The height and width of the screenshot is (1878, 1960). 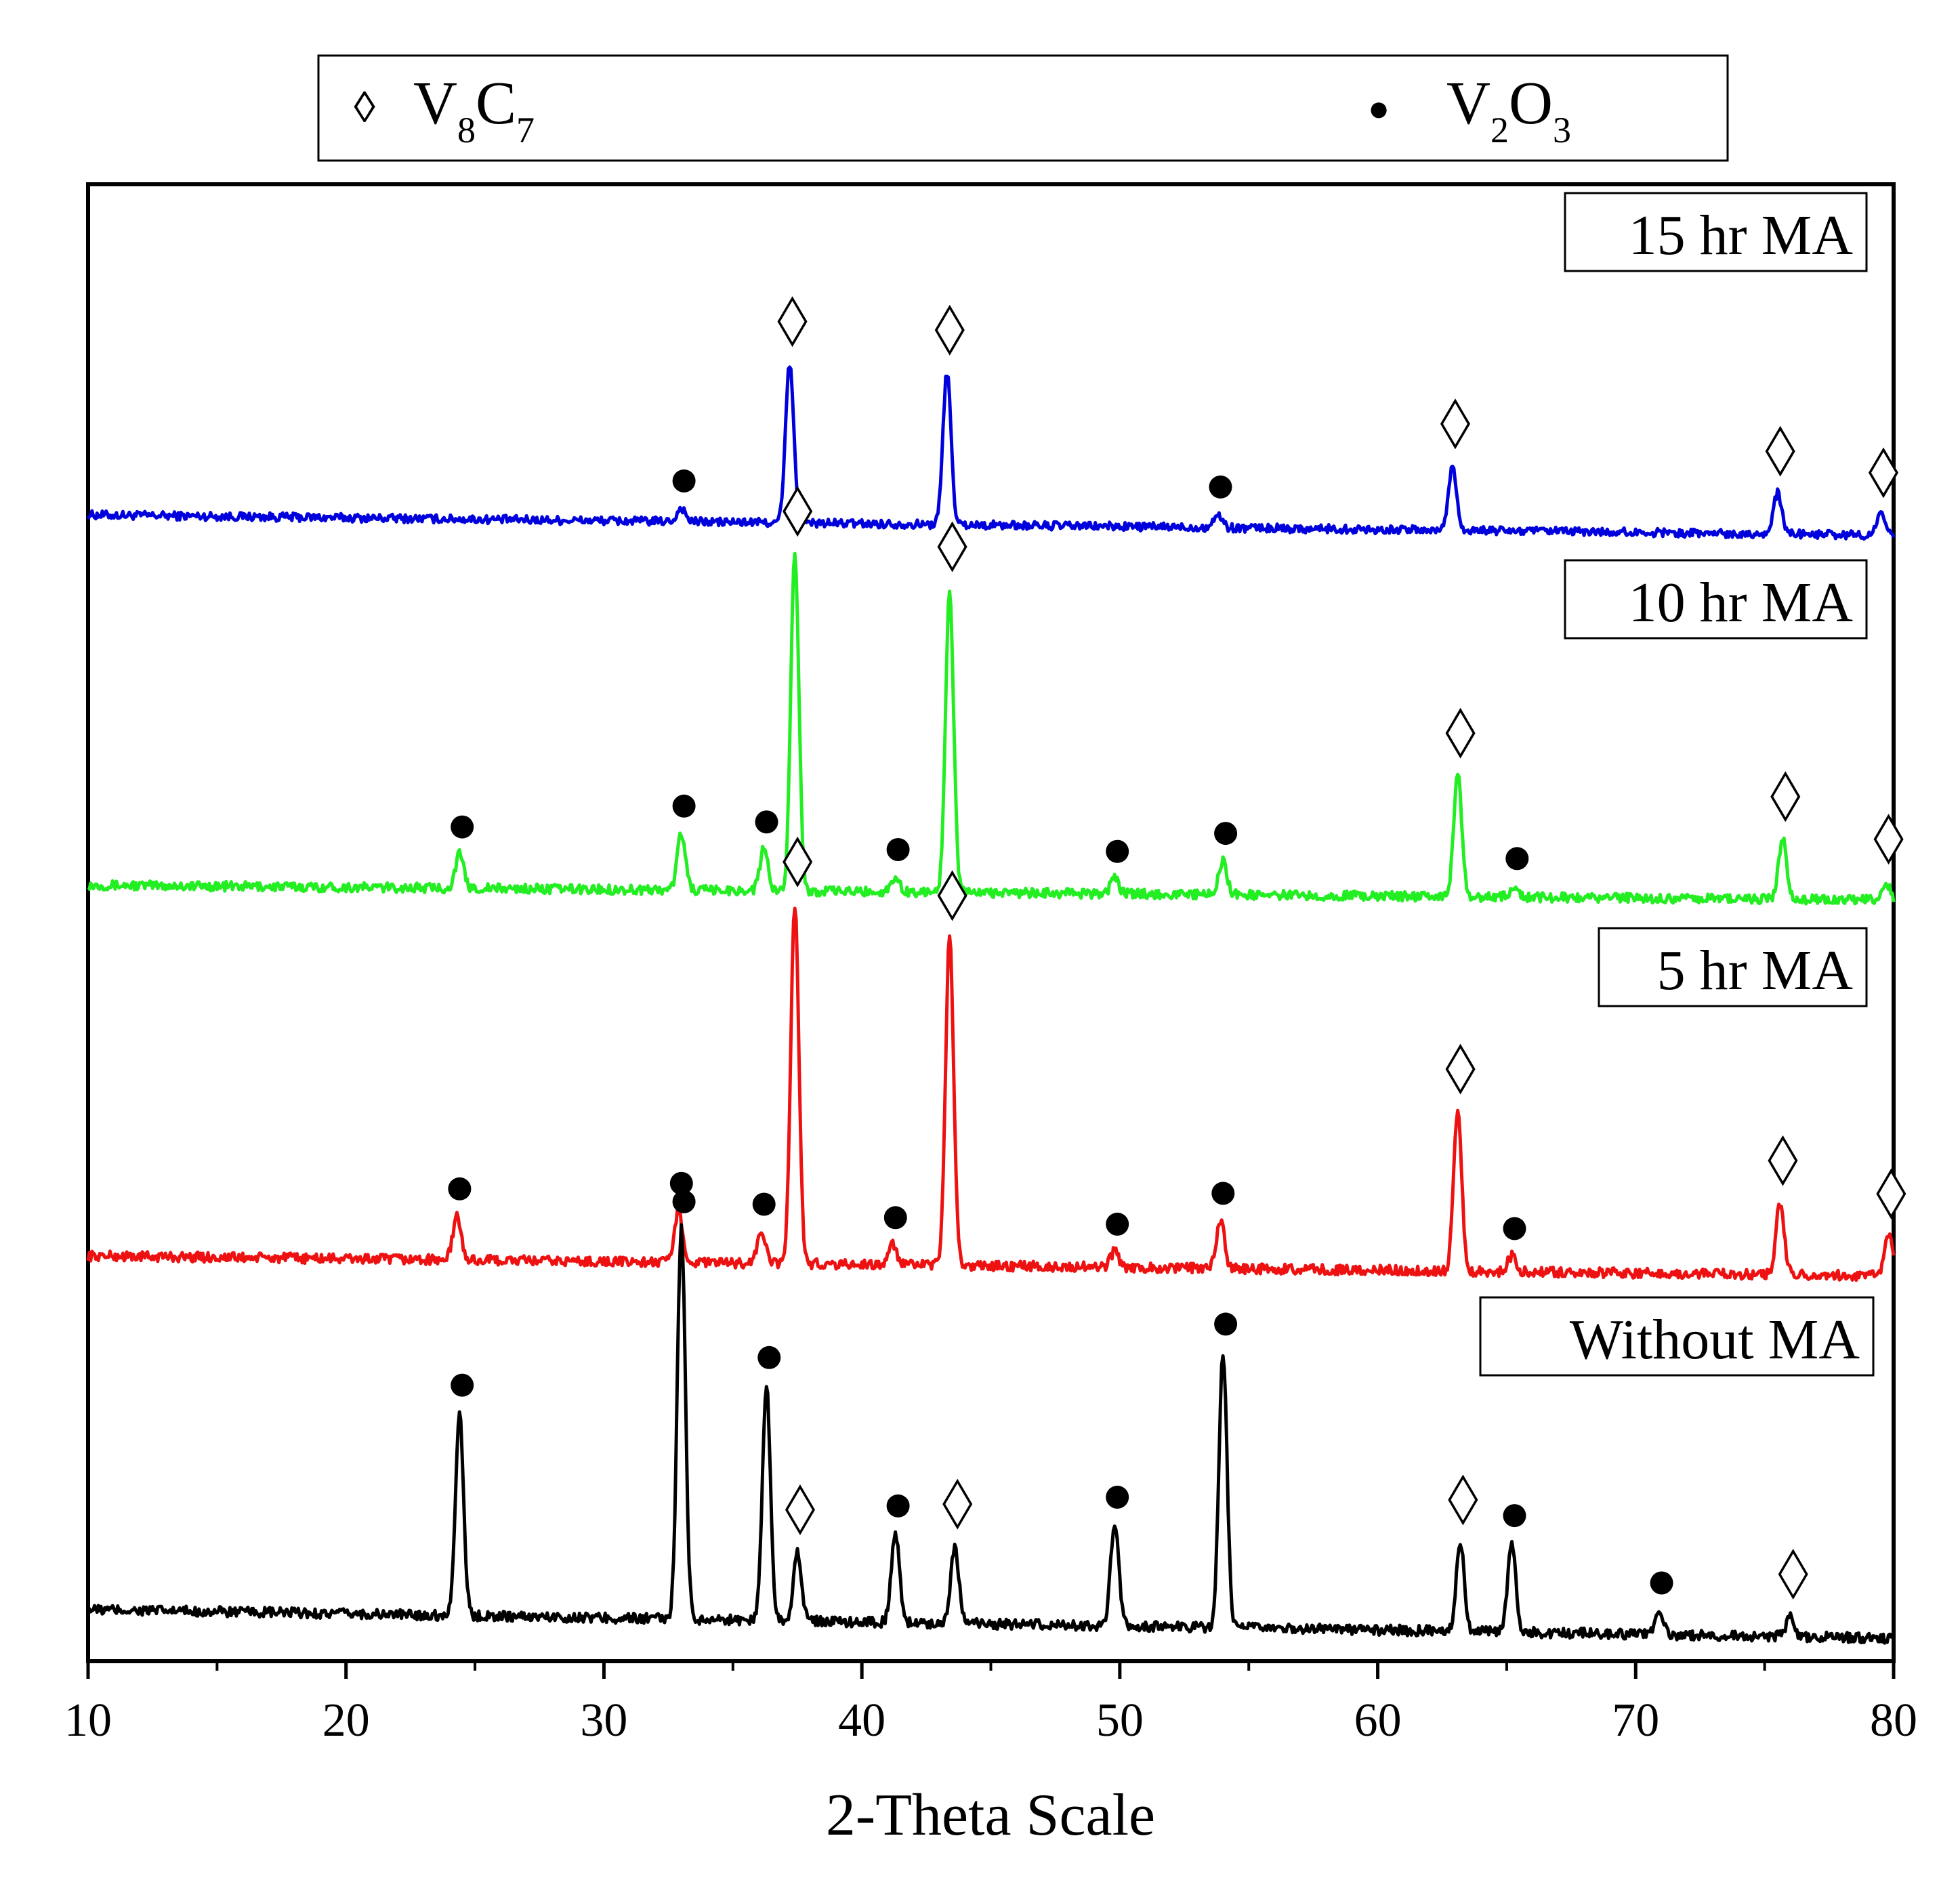 What do you see at coordinates (1378, 1721) in the screenshot?
I see `x-tick-label: 60` at bounding box center [1378, 1721].